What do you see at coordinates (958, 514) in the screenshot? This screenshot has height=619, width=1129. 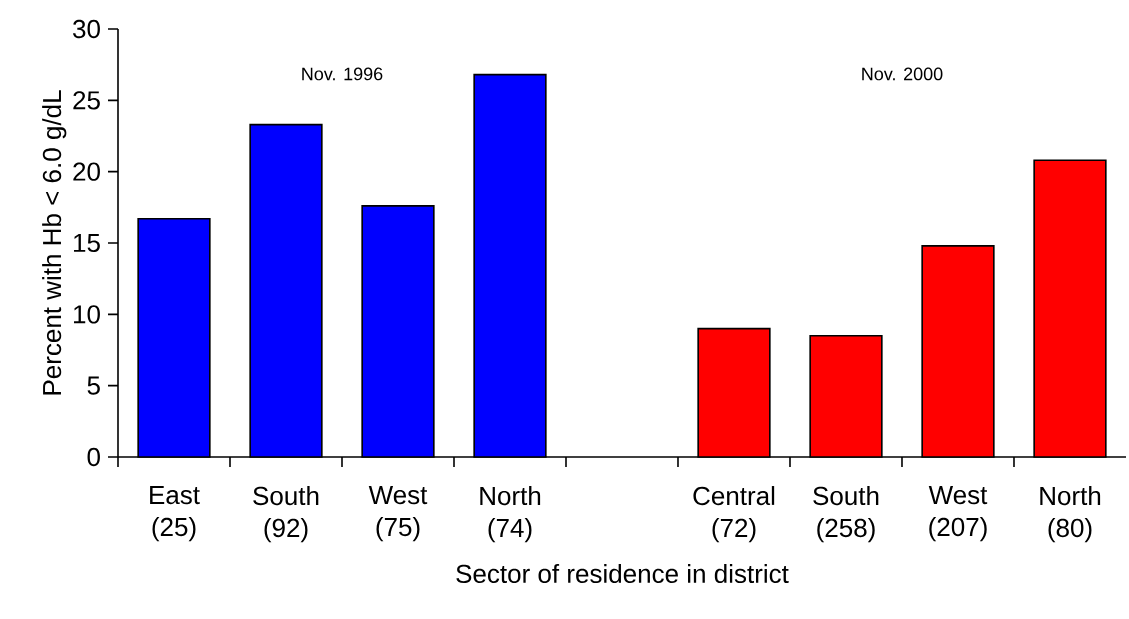 I see `x-tick-label: West (207)` at bounding box center [958, 514].